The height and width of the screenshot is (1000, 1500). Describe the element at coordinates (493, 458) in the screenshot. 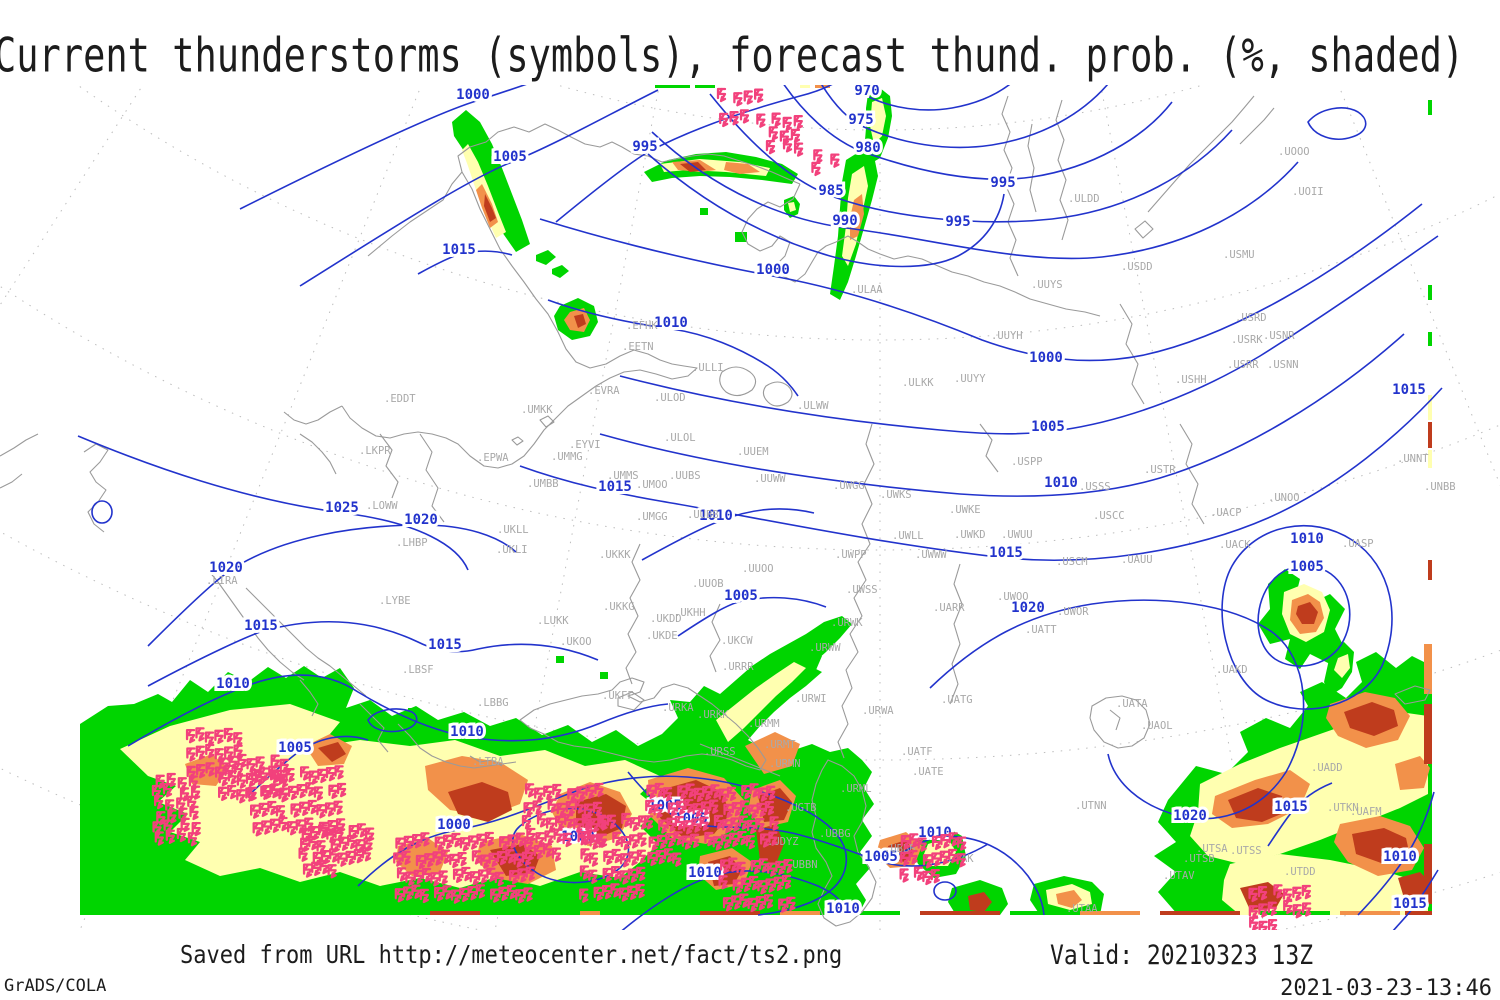

I see `station-code: .EPWA` at that location.